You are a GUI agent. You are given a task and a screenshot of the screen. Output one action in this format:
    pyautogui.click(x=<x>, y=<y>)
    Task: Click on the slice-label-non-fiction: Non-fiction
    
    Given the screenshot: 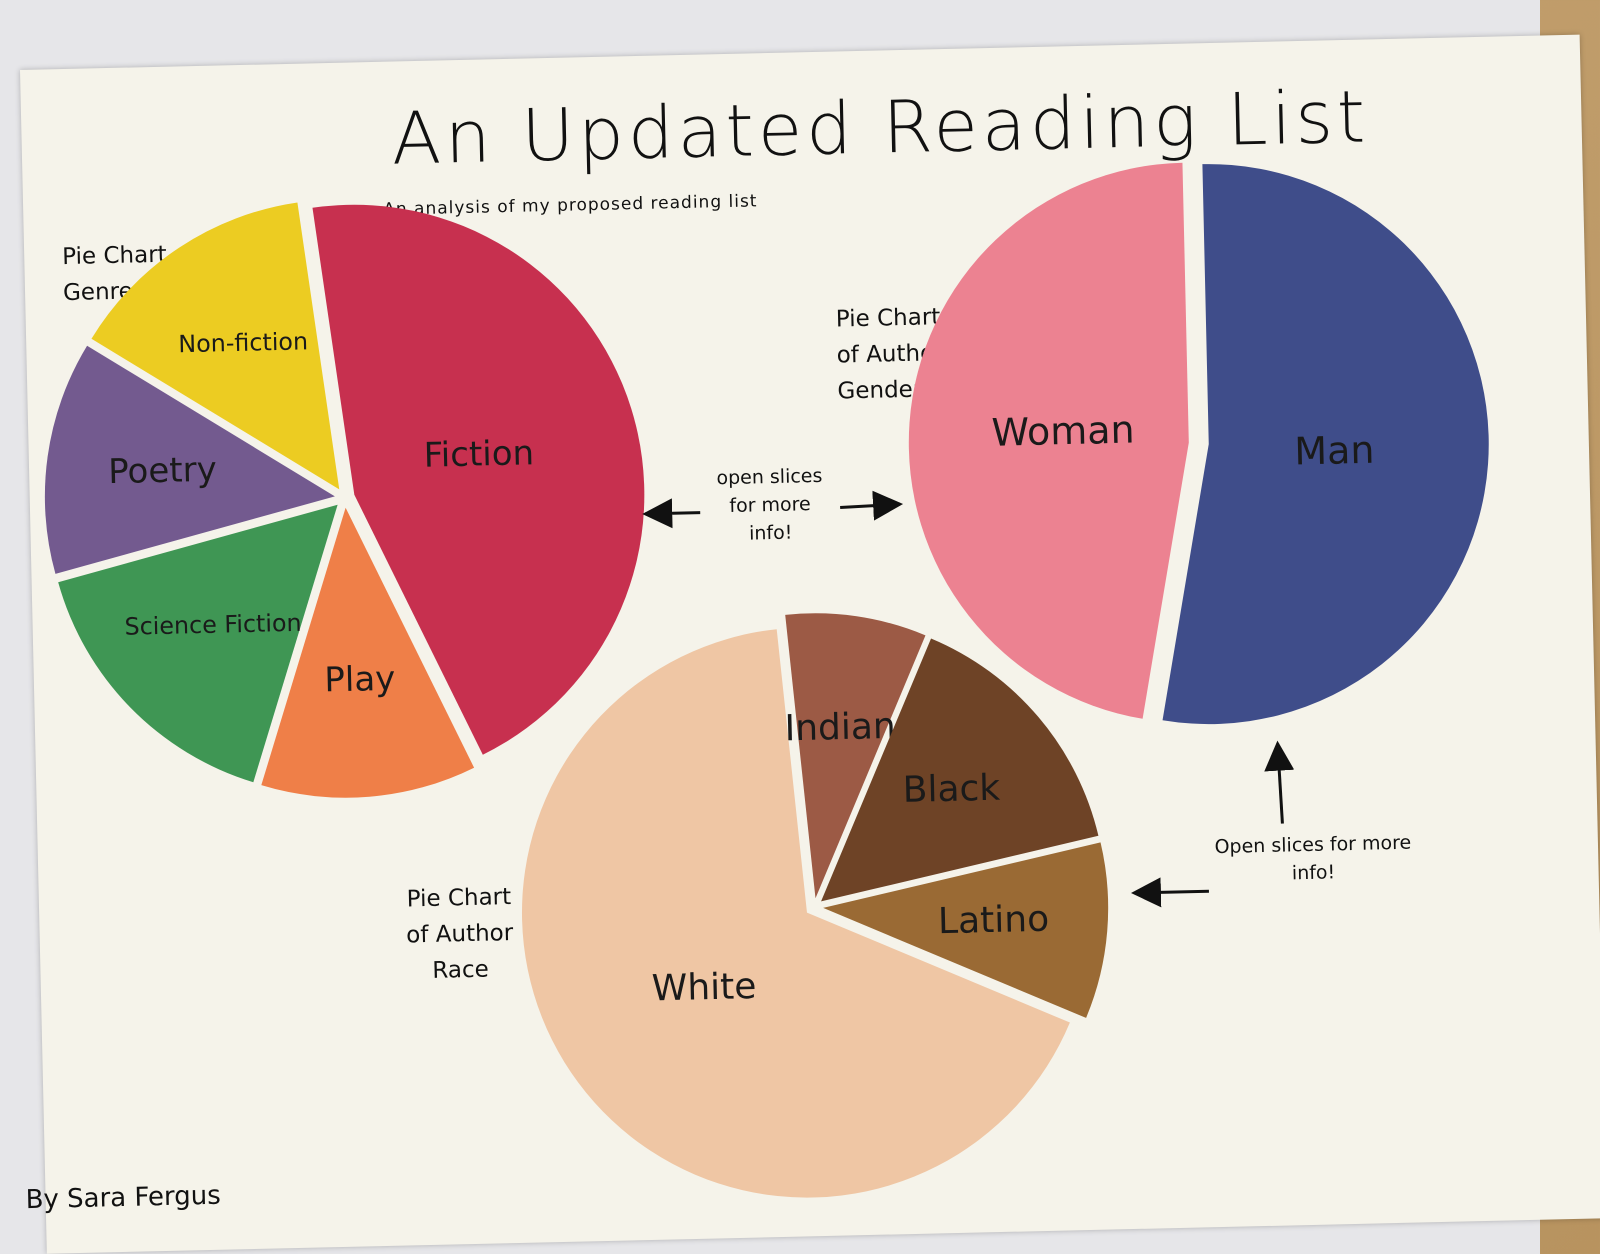 What is the action you would take?
    pyautogui.click(x=243, y=342)
    